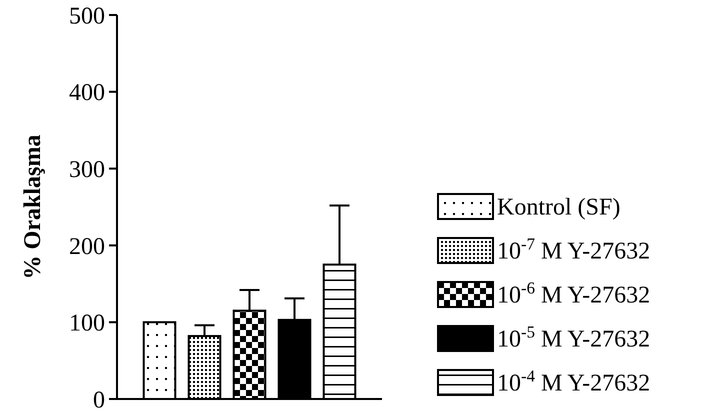 The image size is (719, 416). I want to click on y-tick-label: 400, so click(87, 93).